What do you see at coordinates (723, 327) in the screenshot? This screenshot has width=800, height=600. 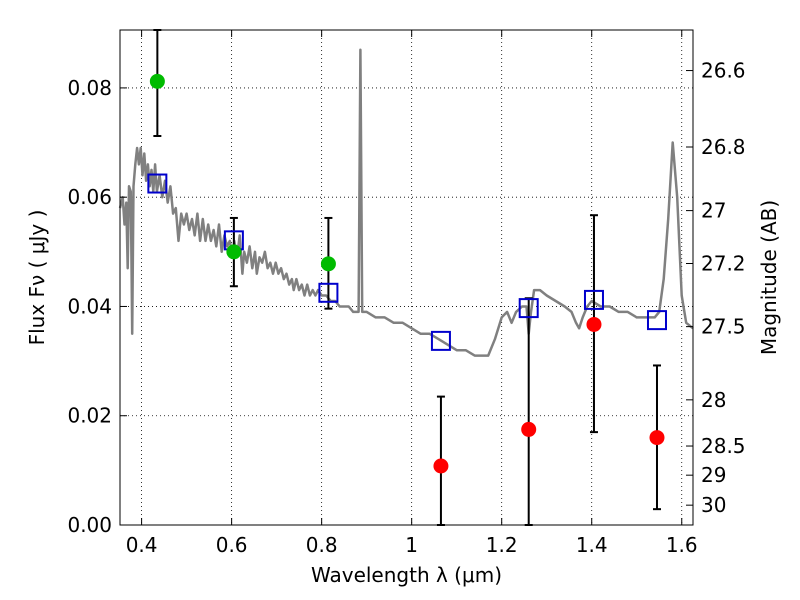 I see `right-tick-label: 27.5` at bounding box center [723, 327].